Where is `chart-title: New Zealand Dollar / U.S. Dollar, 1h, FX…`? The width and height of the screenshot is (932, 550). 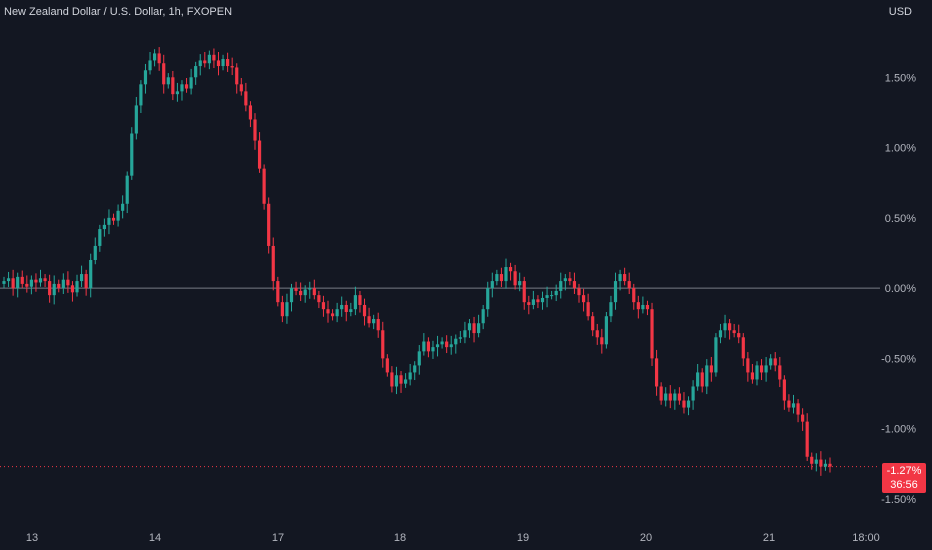
chart-title: New Zealand Dollar / U.S. Dollar, 1h, FX… is located at coordinates (118, 12).